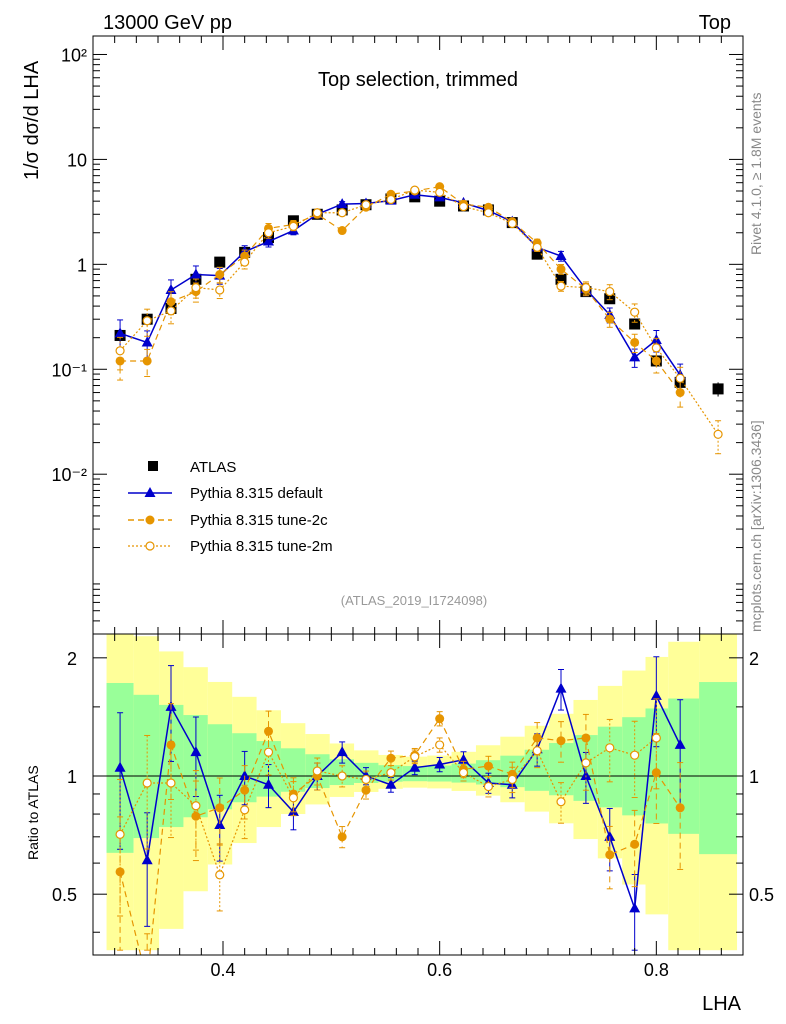  Describe the element at coordinates (756, 173) in the screenshot. I see `rivet-version-label: Rivet 4.1.0, ≥ 1.8M events` at that location.